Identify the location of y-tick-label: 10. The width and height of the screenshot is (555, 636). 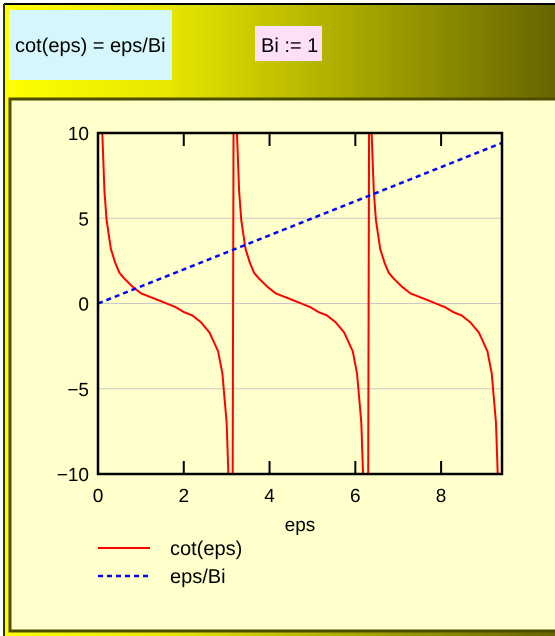
(78, 134).